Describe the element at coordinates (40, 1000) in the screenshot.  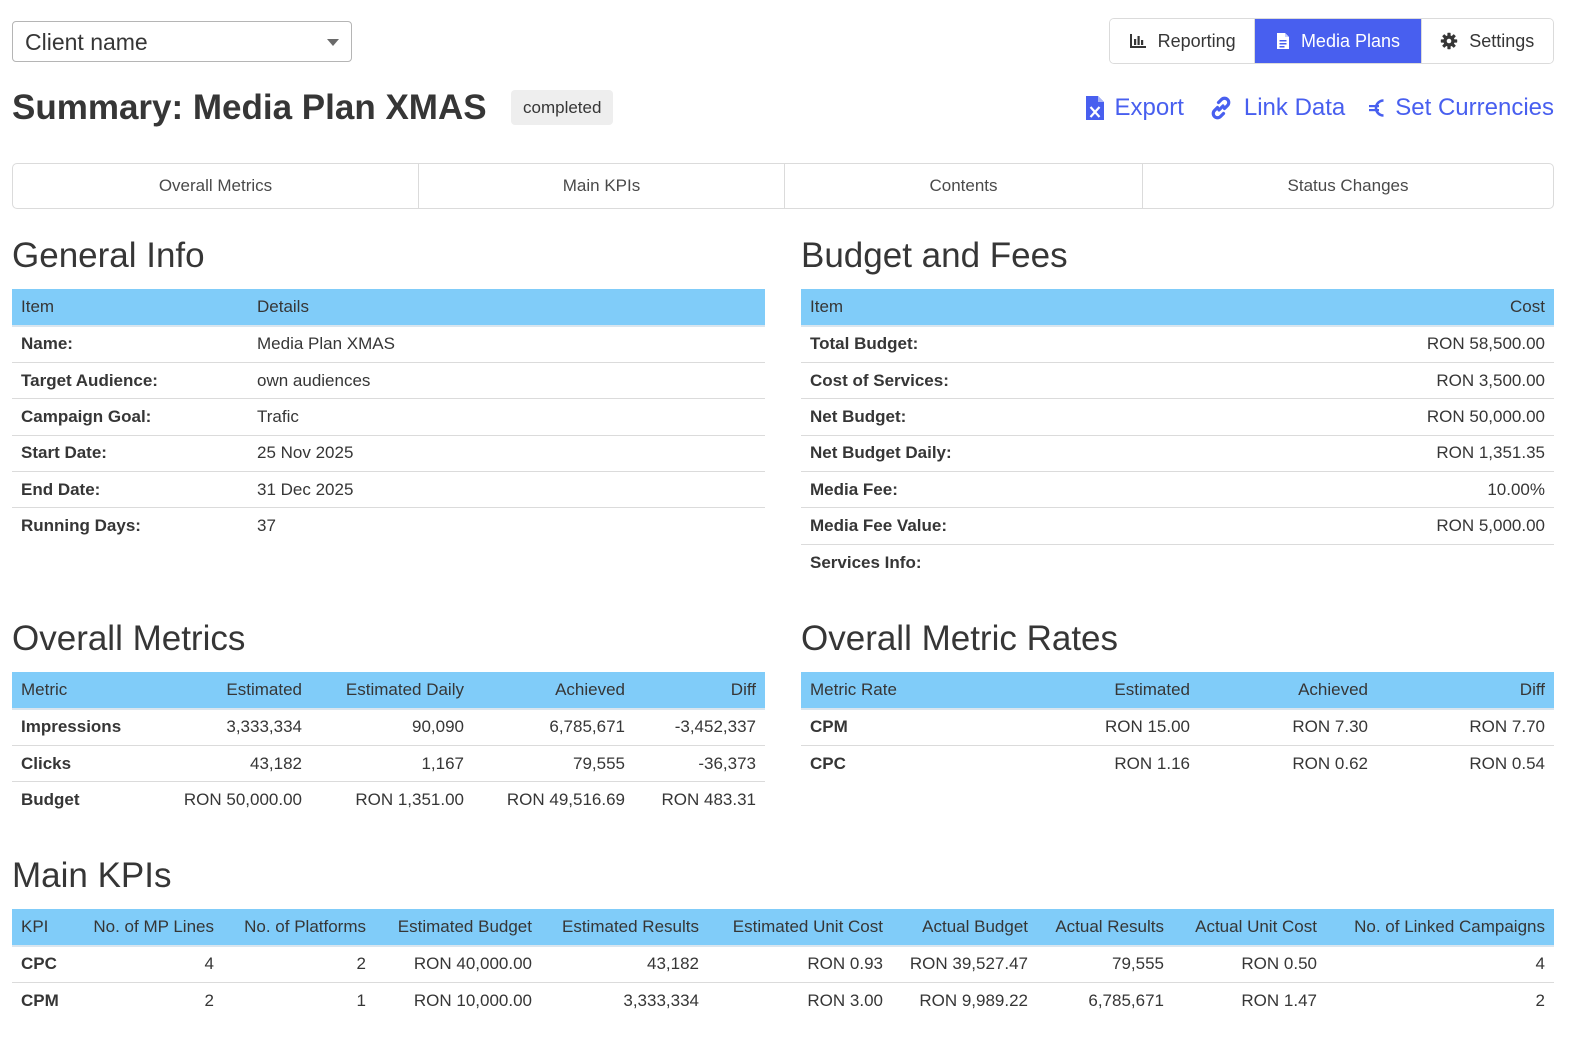
I see `kpi-name: CPM` at that location.